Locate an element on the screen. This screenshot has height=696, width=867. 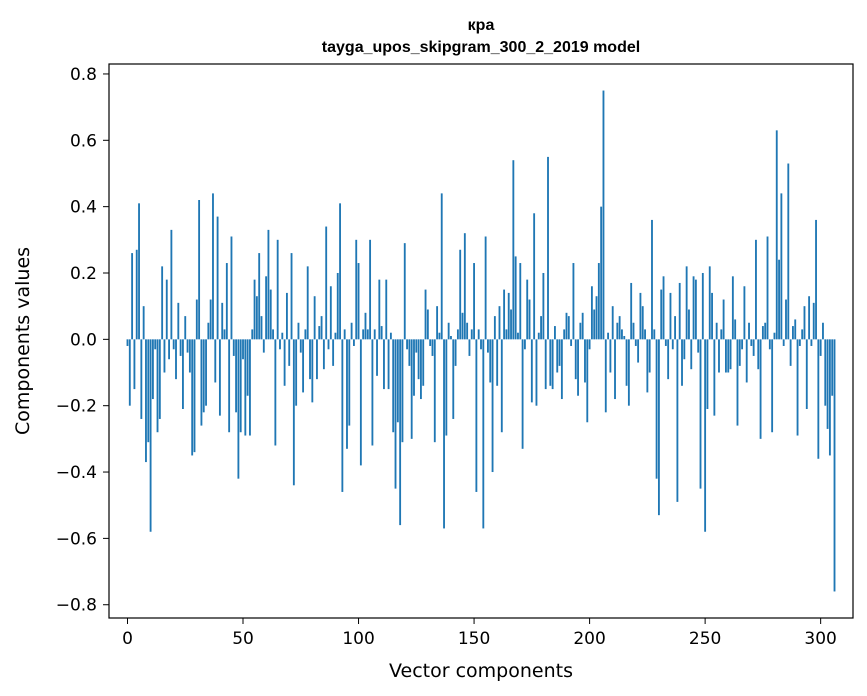
x-axis-label: Vector components is located at coordinates (481, 671).